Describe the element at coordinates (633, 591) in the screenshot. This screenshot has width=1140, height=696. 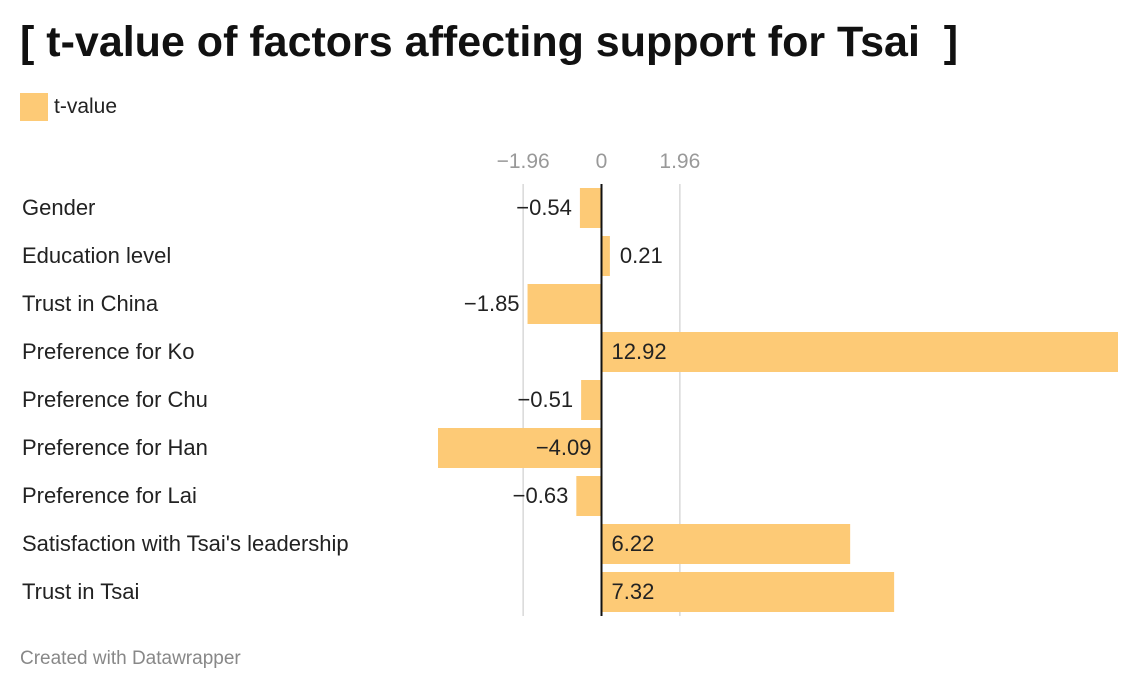
I see `value-label: 7.32` at that location.